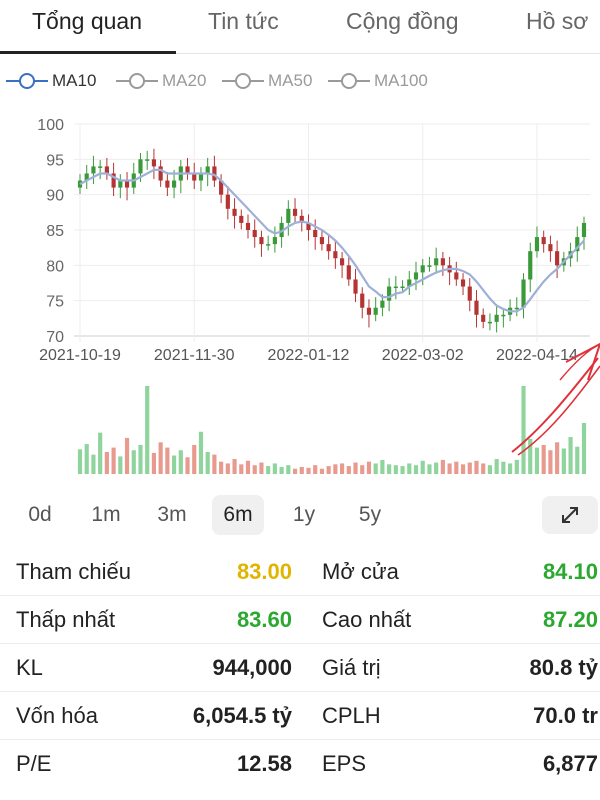 The height and width of the screenshot is (800, 600). I want to click on active-tab-indicator, so click(88, 52).